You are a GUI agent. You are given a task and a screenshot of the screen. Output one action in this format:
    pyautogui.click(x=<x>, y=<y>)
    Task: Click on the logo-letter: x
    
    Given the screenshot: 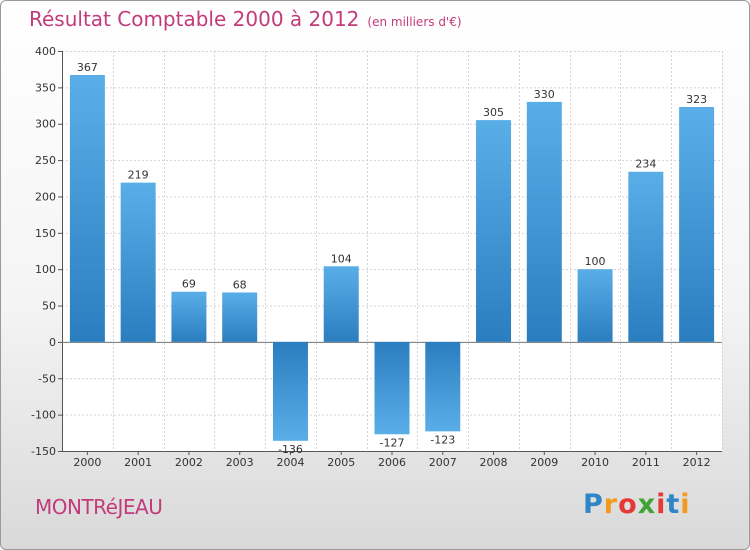 What is the action you would take?
    pyautogui.click(x=647, y=504)
    